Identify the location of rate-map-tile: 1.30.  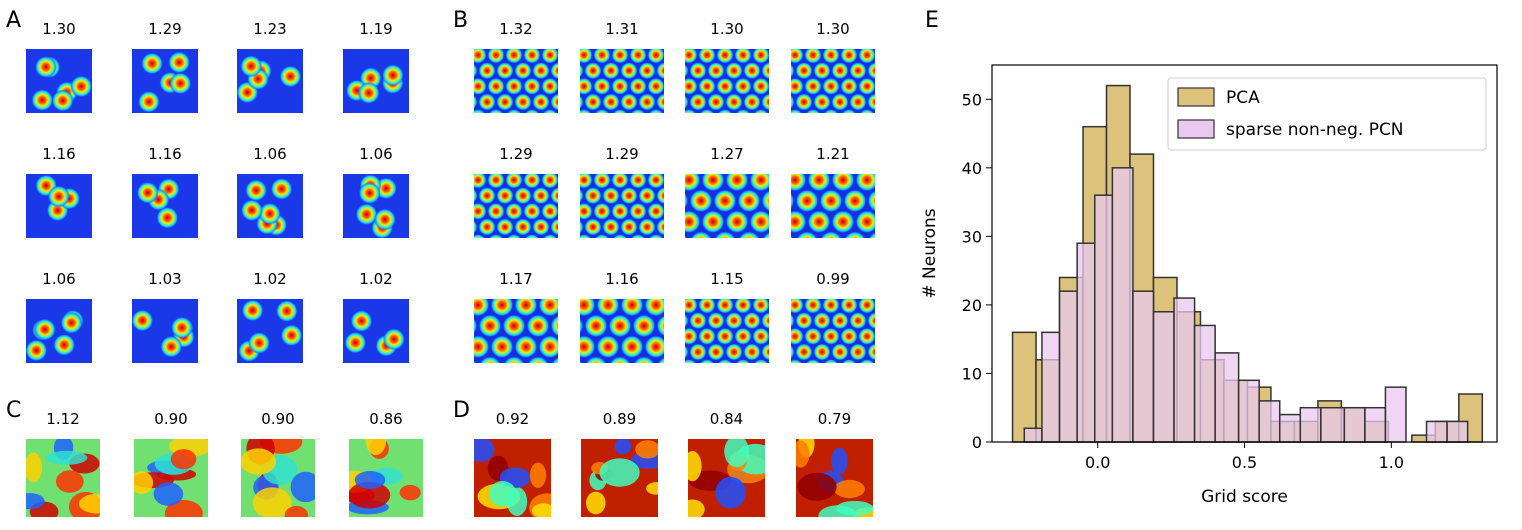
(727, 66).